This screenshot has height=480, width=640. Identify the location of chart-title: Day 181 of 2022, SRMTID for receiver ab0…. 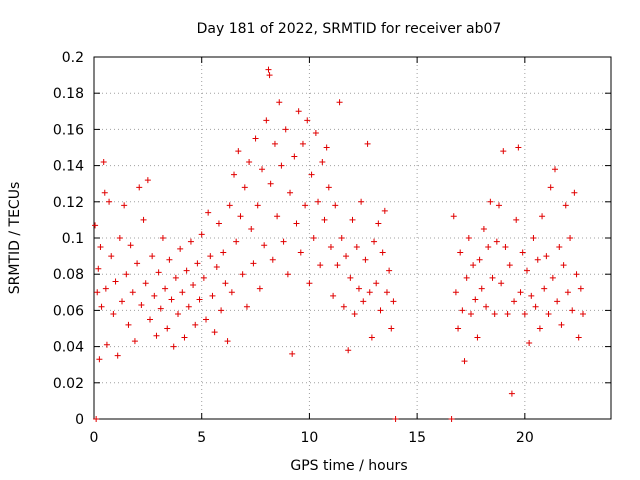
(349, 29).